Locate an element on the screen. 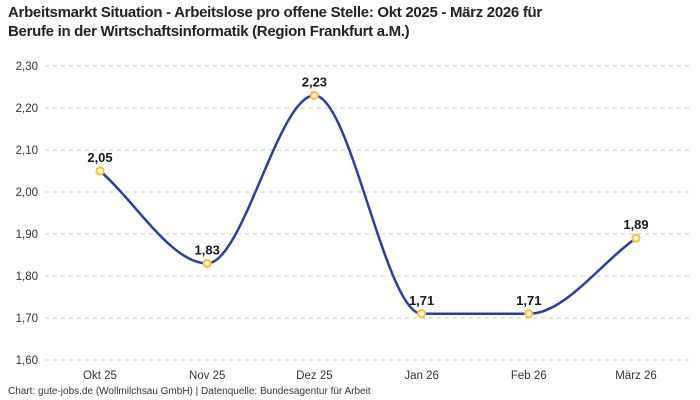 This screenshot has height=400, width=700. x-tick-label: Feb 26 is located at coordinates (529, 376).